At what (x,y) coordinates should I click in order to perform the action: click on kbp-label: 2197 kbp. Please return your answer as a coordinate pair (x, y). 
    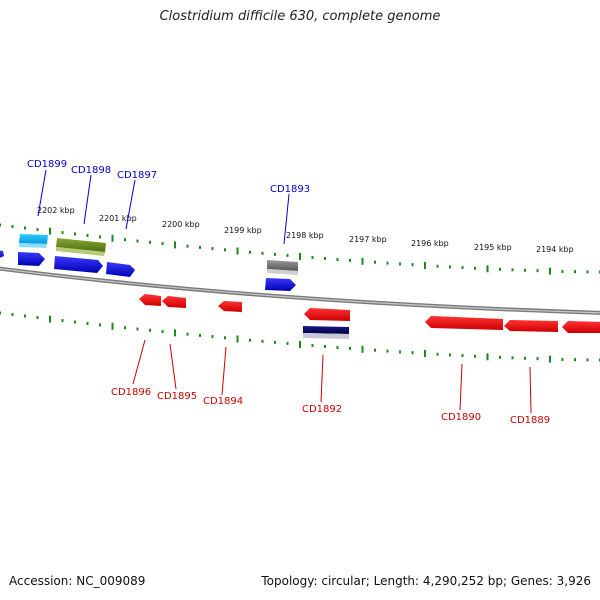
    Looking at the image, I should click on (368, 239).